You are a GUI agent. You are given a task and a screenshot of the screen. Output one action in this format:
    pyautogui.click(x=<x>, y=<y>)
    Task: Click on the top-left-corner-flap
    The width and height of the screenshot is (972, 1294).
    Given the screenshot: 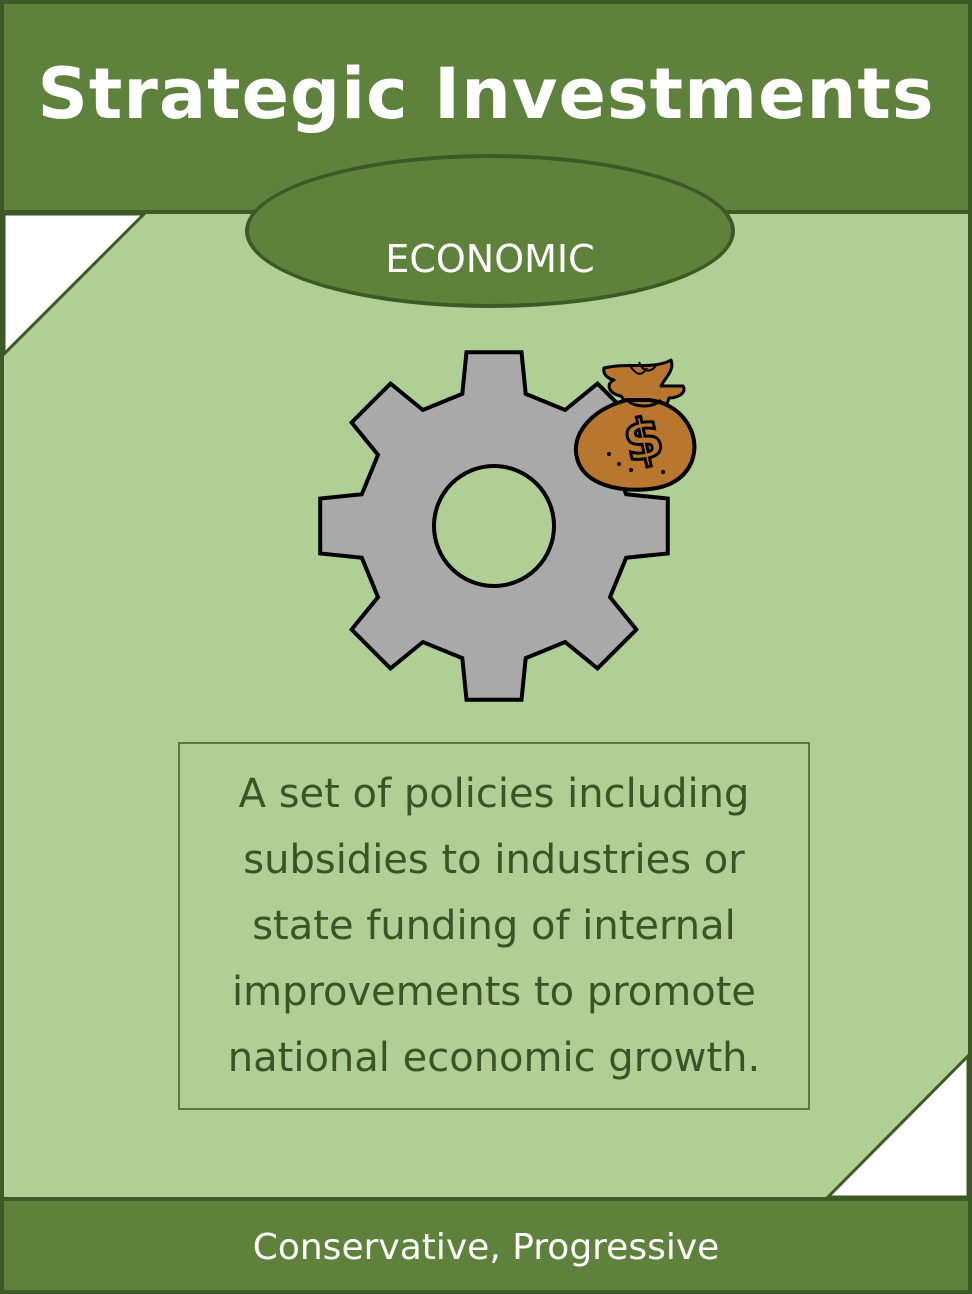 What is the action you would take?
    pyautogui.click(x=76, y=284)
    